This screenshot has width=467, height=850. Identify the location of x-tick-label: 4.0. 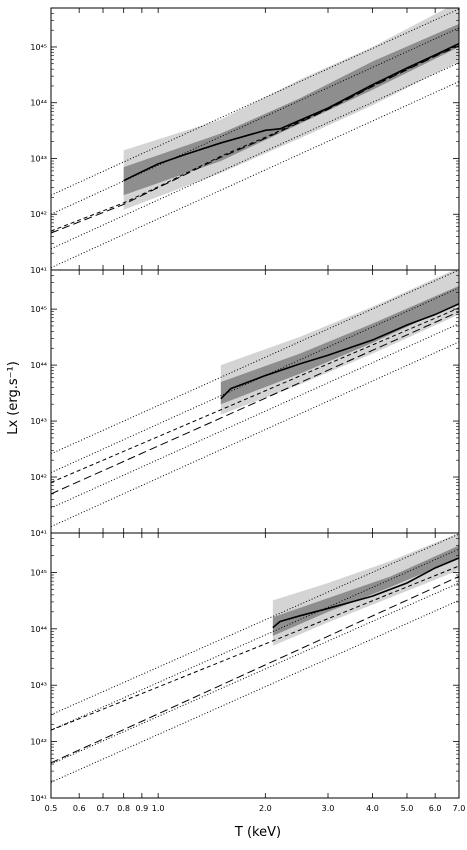
(372, 808).